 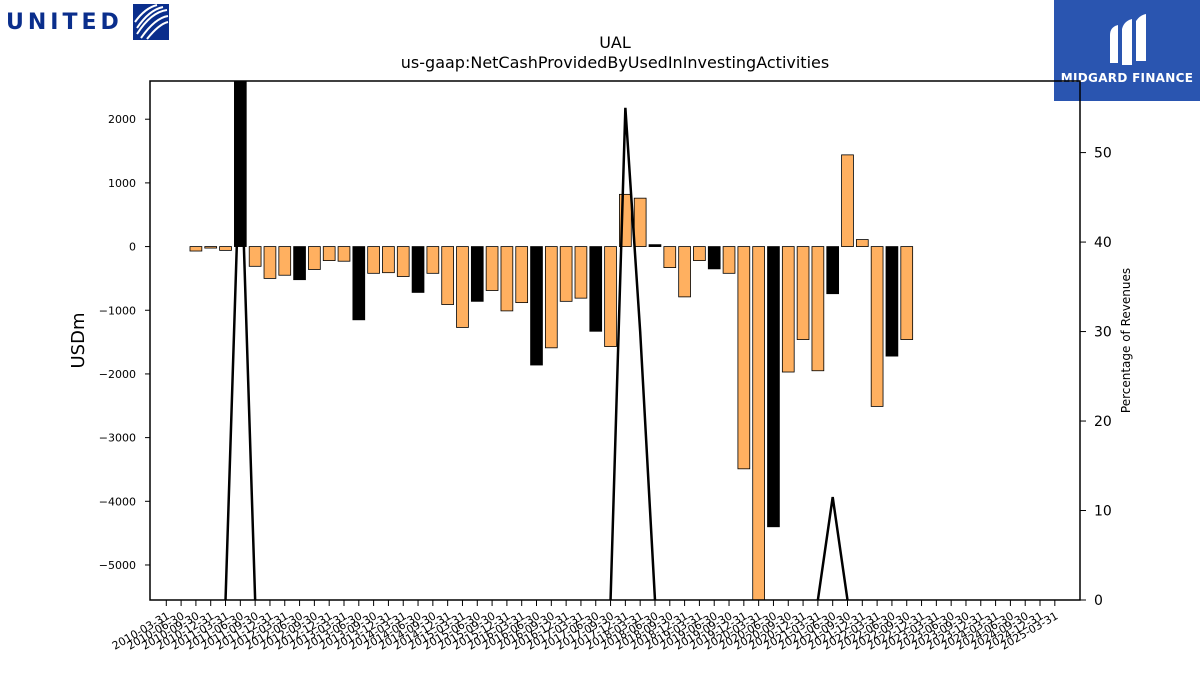 I want to click on y-tick-label: −4000, so click(x=117, y=501).